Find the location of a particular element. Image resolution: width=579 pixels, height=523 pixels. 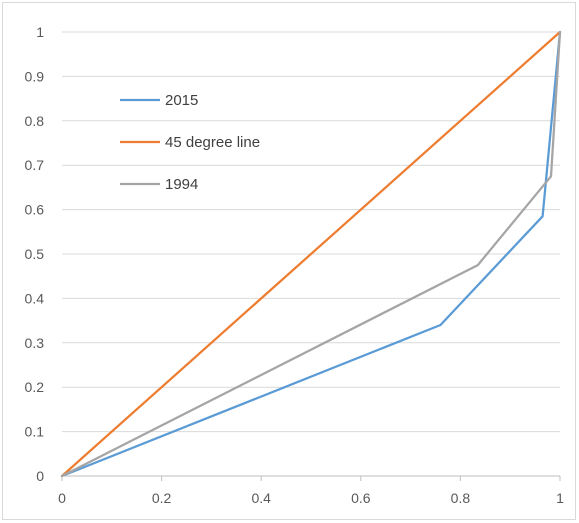

x-tick-label: 1 is located at coordinates (560, 498).